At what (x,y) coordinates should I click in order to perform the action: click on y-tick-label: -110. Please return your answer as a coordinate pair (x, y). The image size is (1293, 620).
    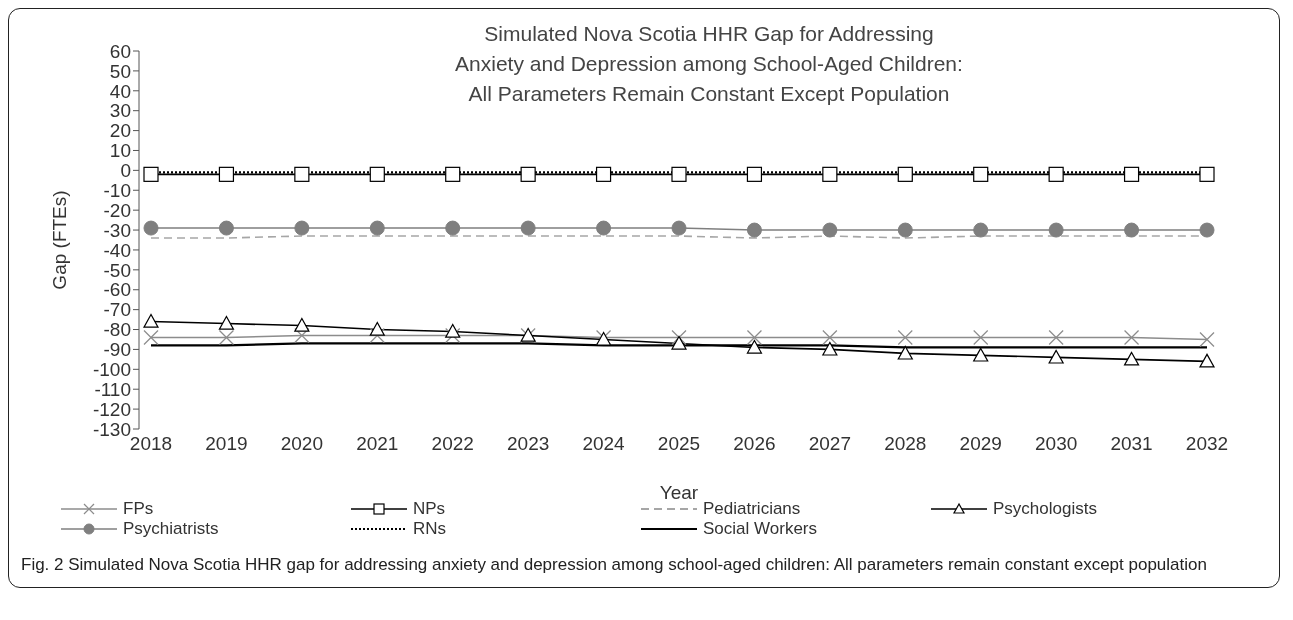
    Looking at the image, I should click on (112, 389).